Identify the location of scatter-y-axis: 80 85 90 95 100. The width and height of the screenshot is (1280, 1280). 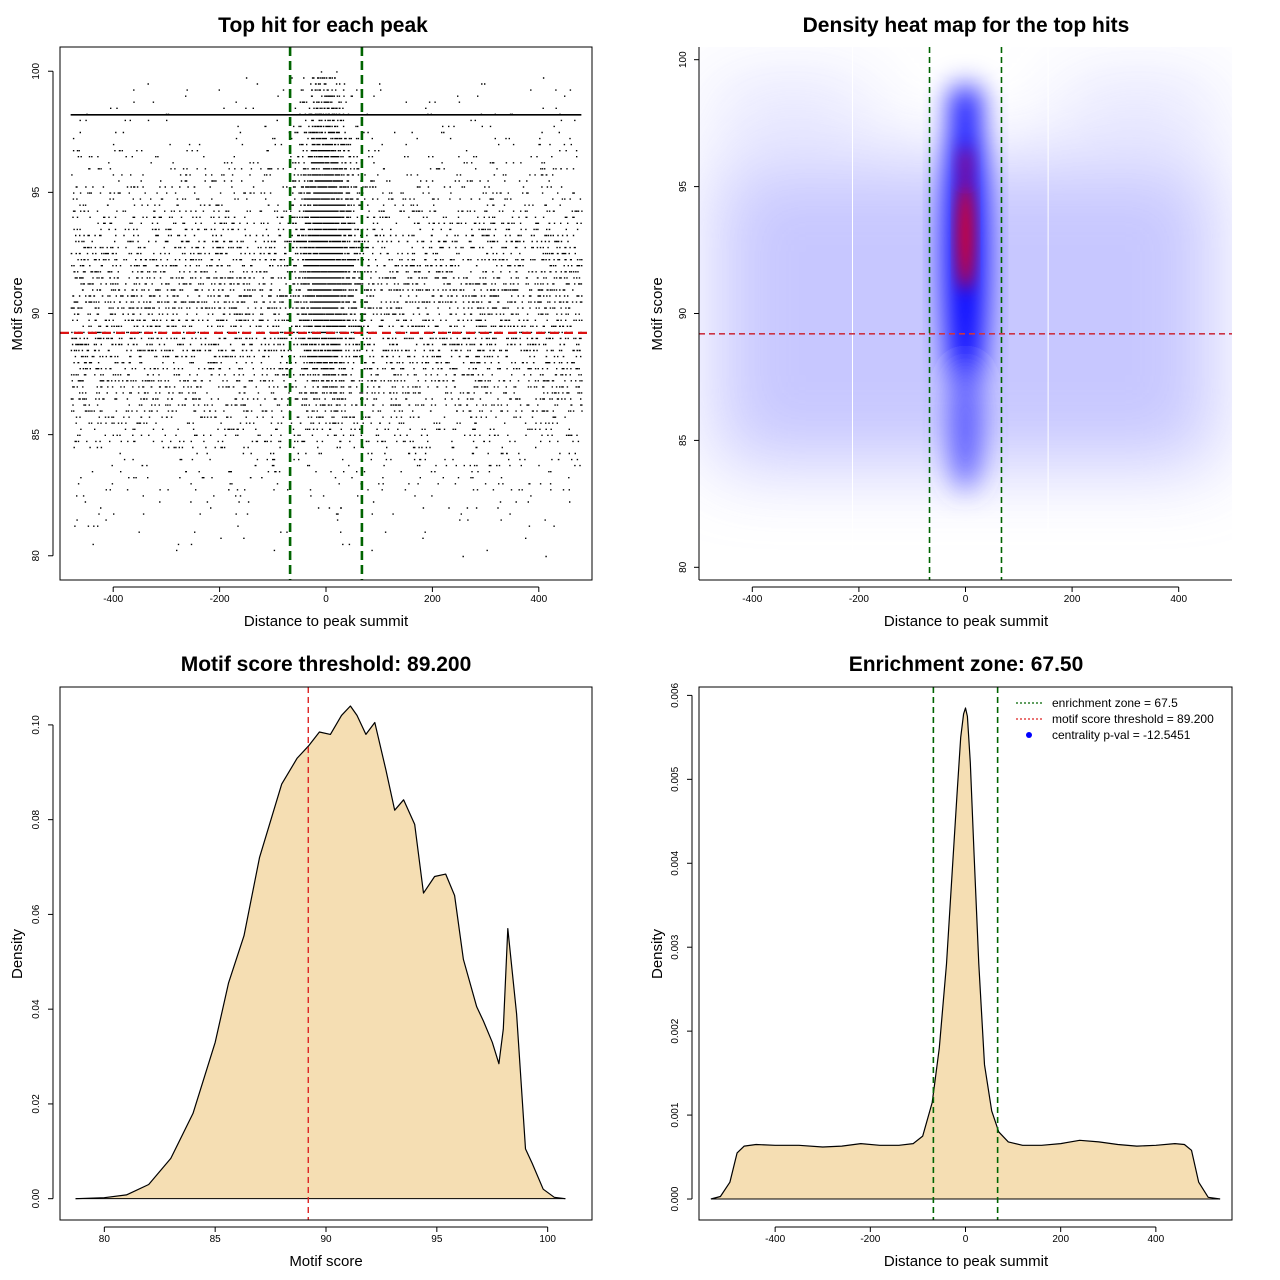
(42, 312).